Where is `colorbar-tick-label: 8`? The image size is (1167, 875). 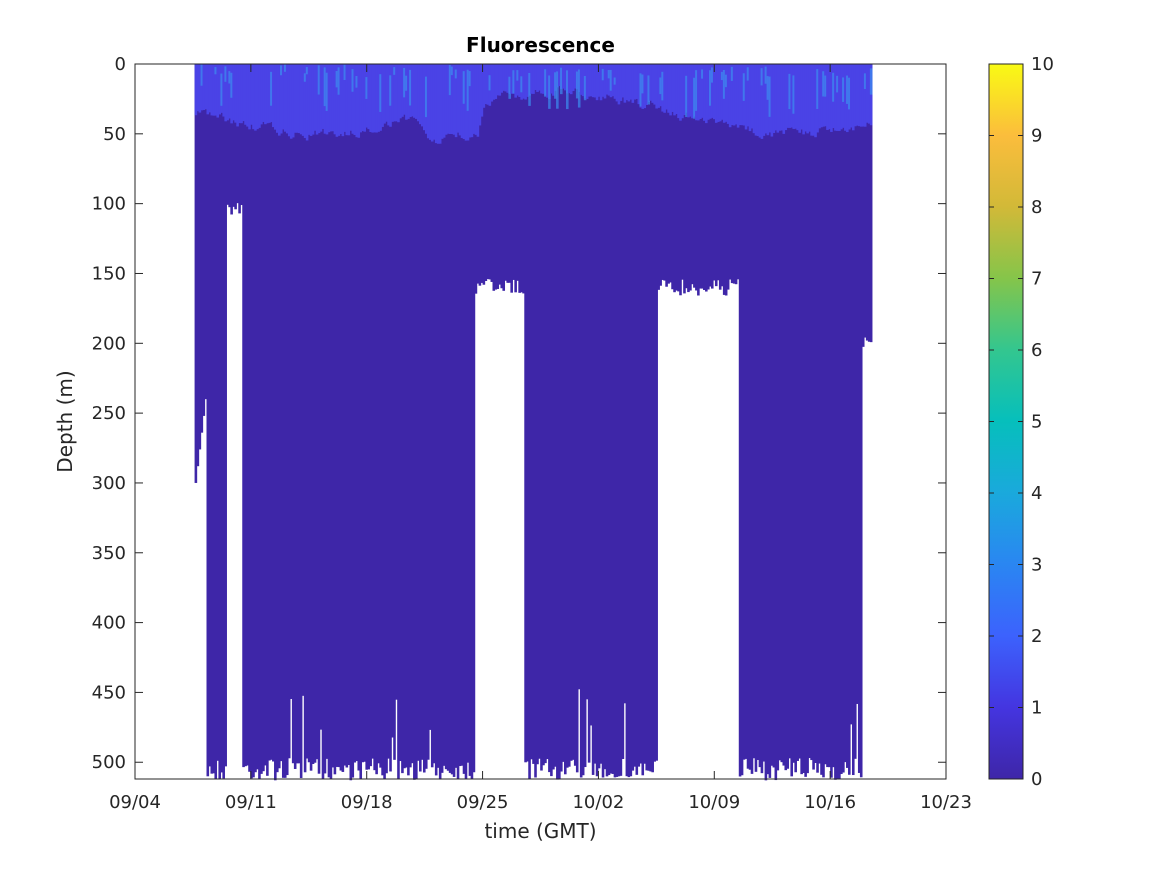 colorbar-tick-label: 8 is located at coordinates (1036, 207).